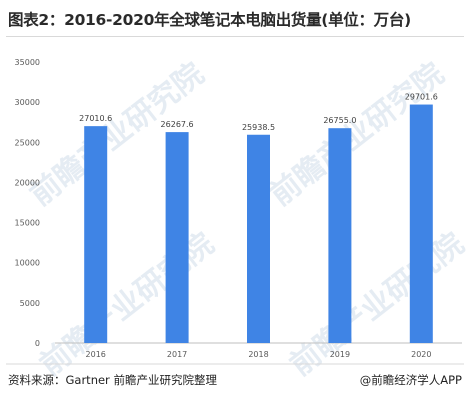 This screenshot has height=402, width=470. Describe the element at coordinates (235, 36) in the screenshot. I see `title-divider` at that location.